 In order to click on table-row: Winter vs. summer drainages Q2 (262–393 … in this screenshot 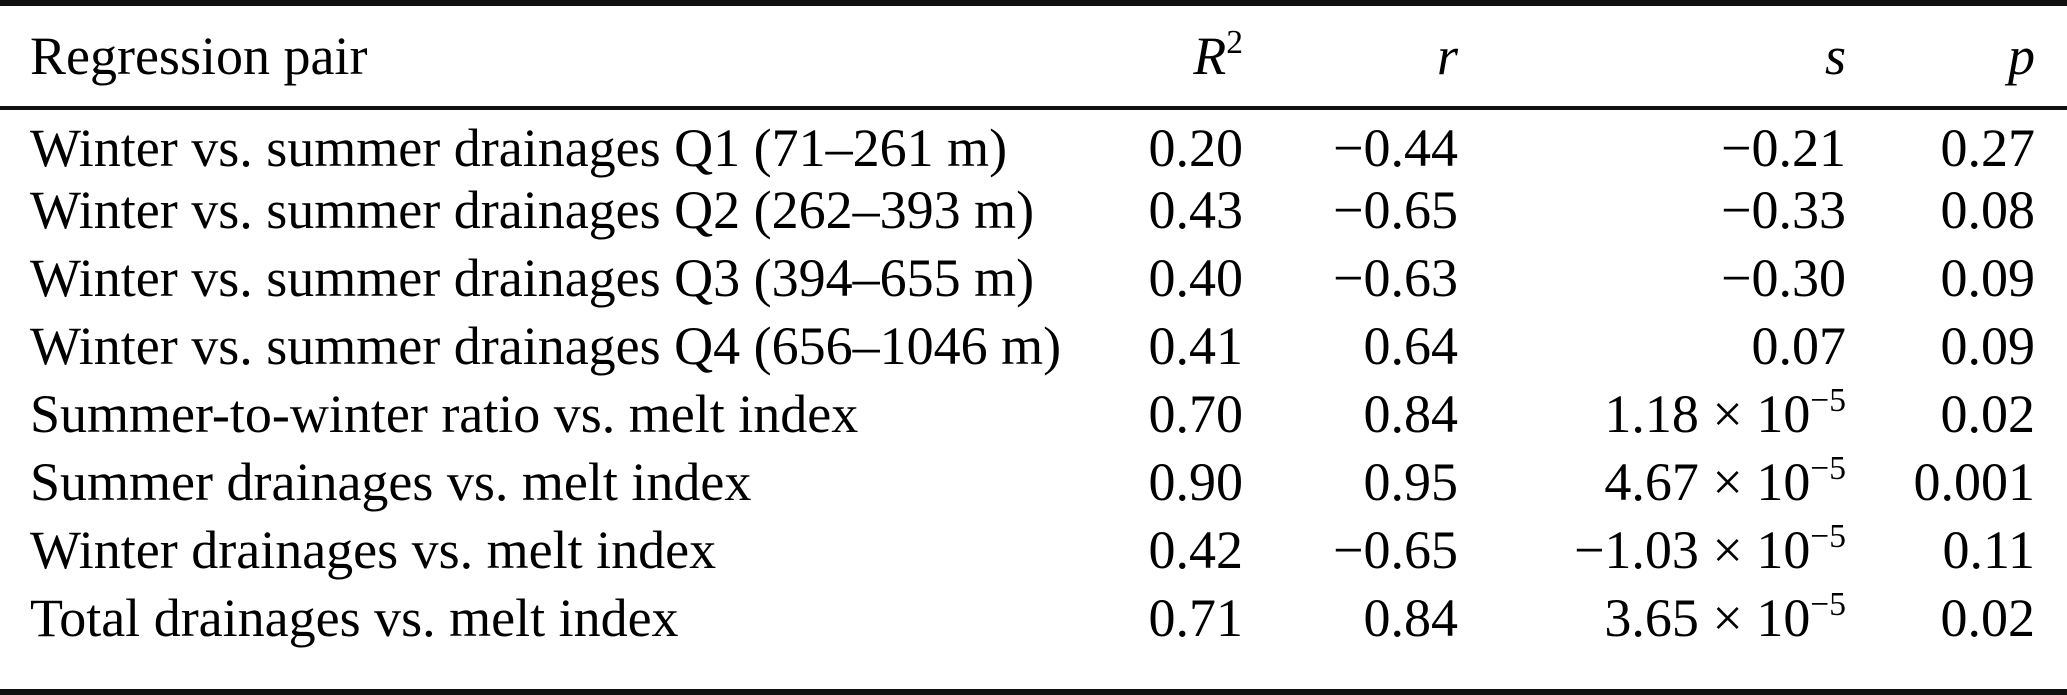, I will do `click(1033, 210)`.